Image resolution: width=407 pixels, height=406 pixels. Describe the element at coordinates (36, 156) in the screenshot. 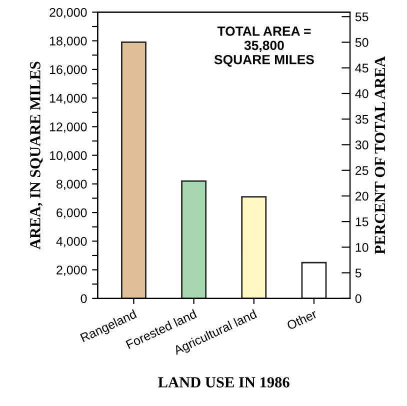

I see `y-axis-title: AREA, IN SQUARE MILES` at that location.